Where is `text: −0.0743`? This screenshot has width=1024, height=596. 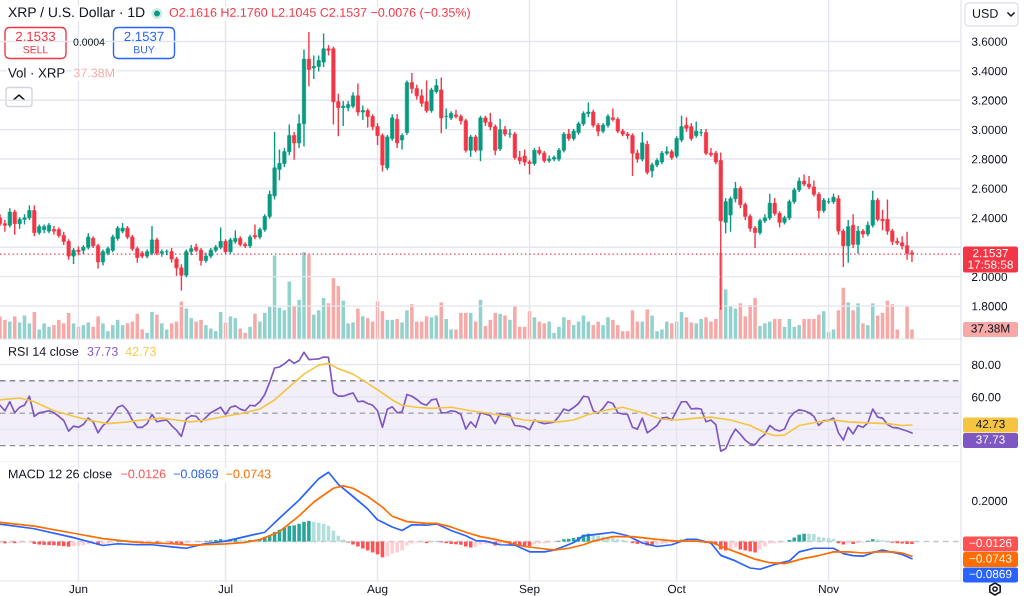 text: −0.0743 is located at coordinates (990, 558).